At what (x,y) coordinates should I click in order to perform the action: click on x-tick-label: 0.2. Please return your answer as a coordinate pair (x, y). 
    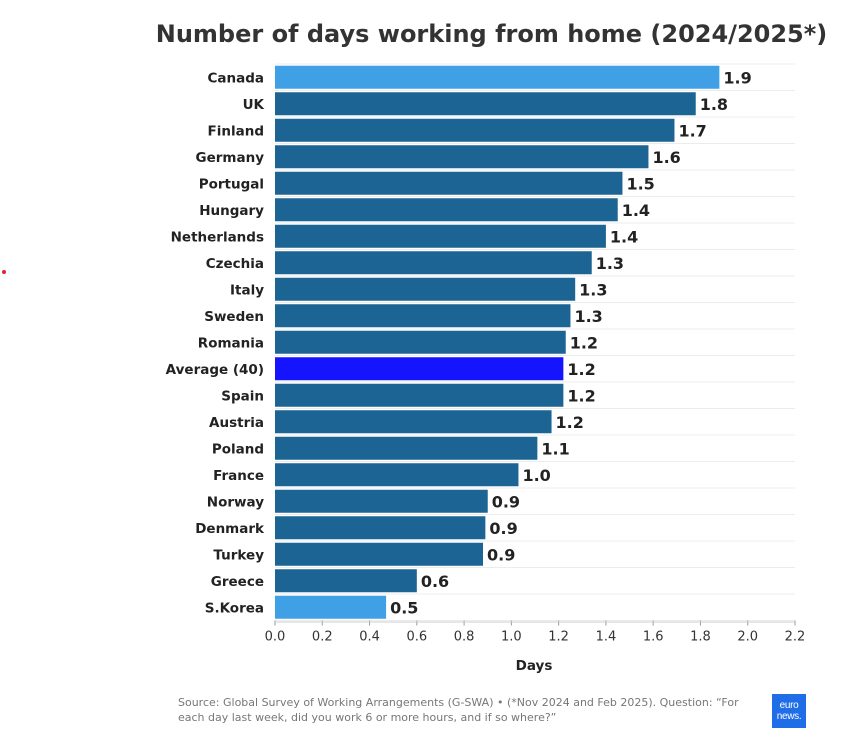
    Looking at the image, I should click on (322, 637).